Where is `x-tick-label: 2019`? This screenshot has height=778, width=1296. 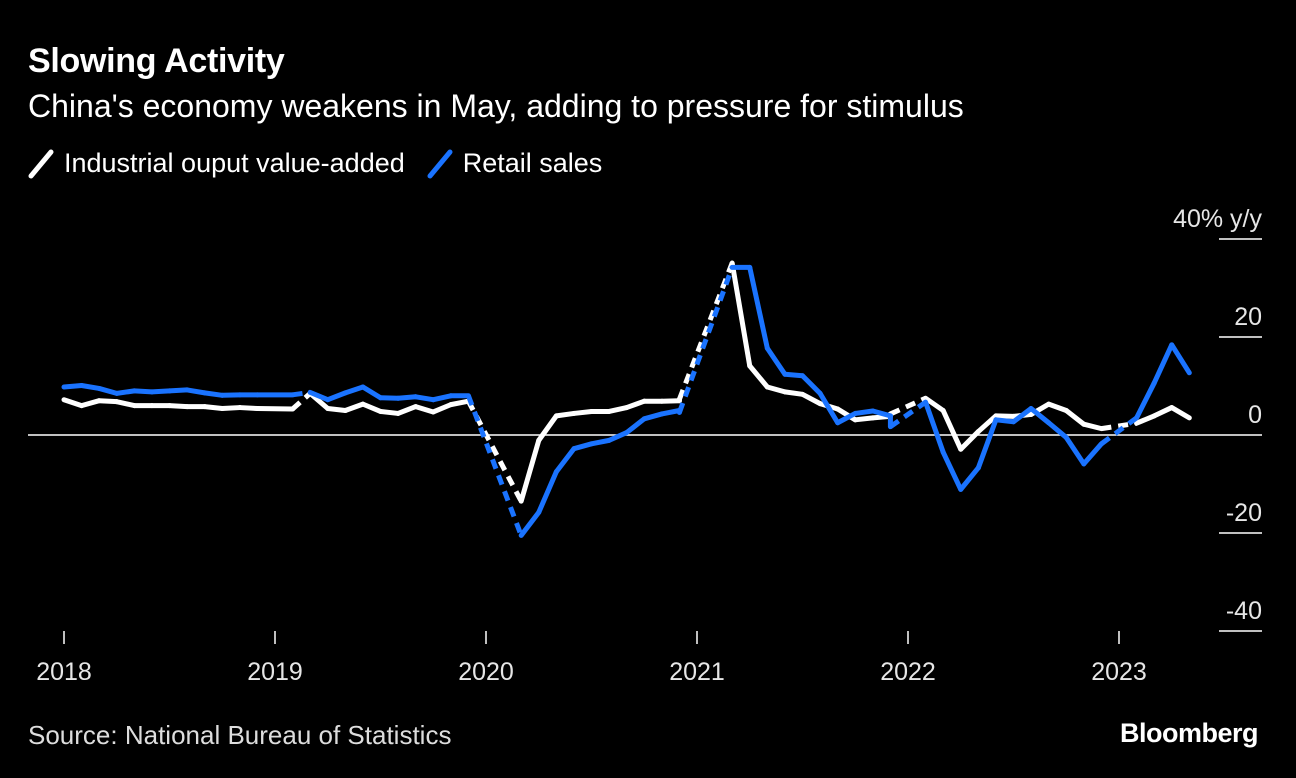
x-tick-label: 2019 is located at coordinates (275, 672).